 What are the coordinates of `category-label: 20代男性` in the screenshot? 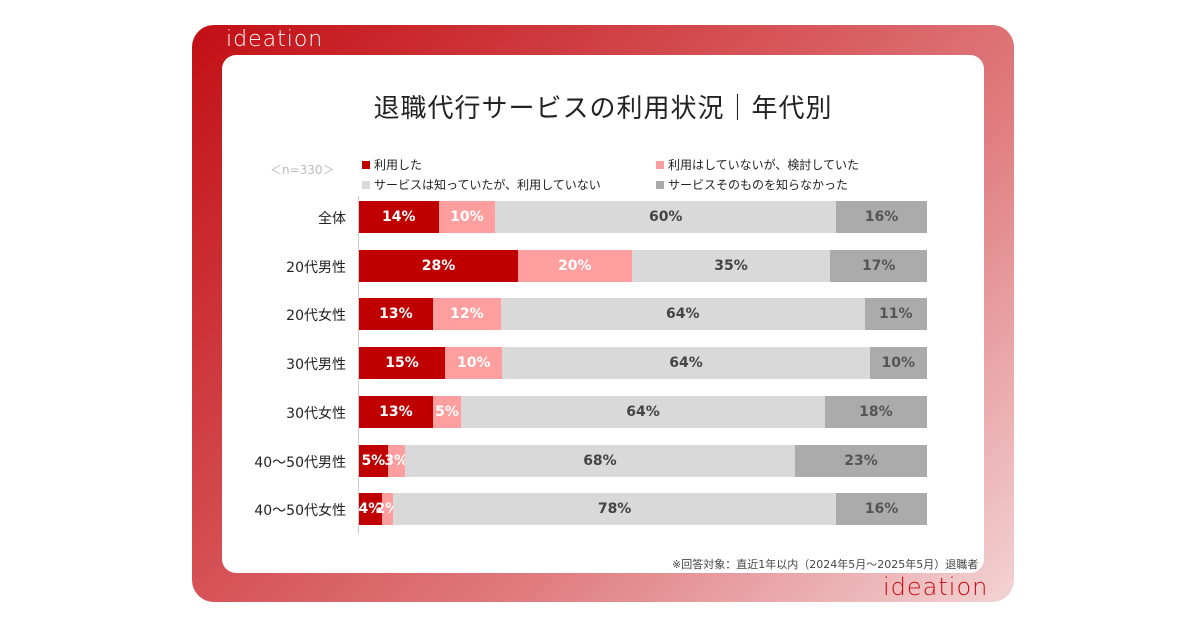 It's located at (316, 267).